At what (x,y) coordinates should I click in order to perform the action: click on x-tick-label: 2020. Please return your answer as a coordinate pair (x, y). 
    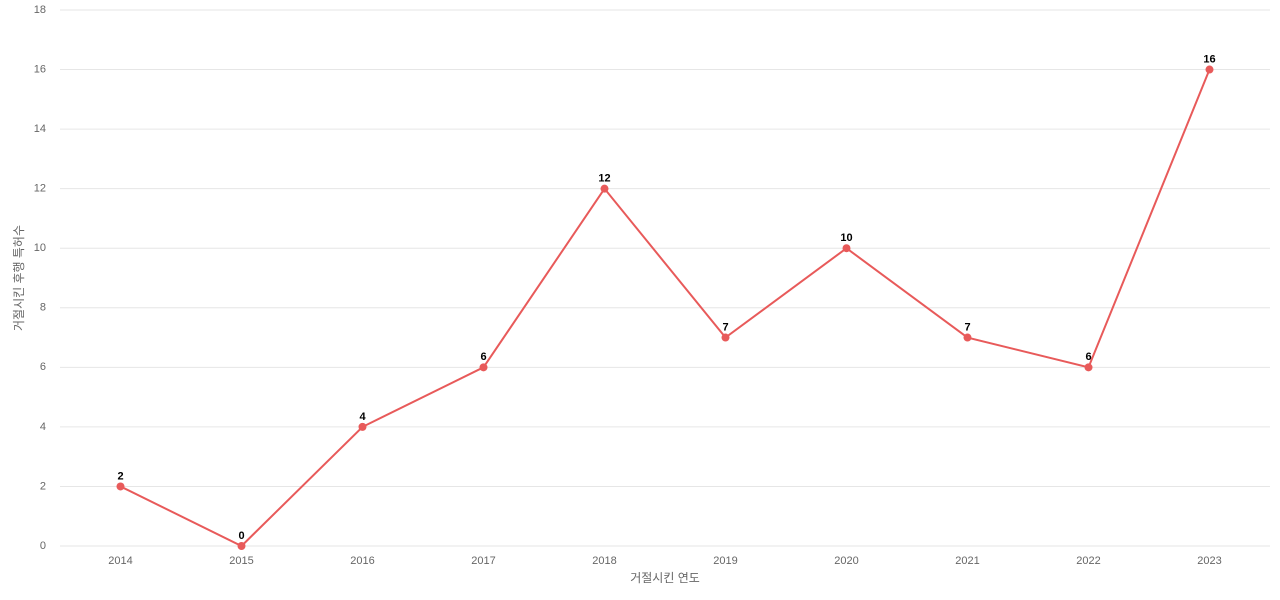
    Looking at the image, I should click on (846, 561).